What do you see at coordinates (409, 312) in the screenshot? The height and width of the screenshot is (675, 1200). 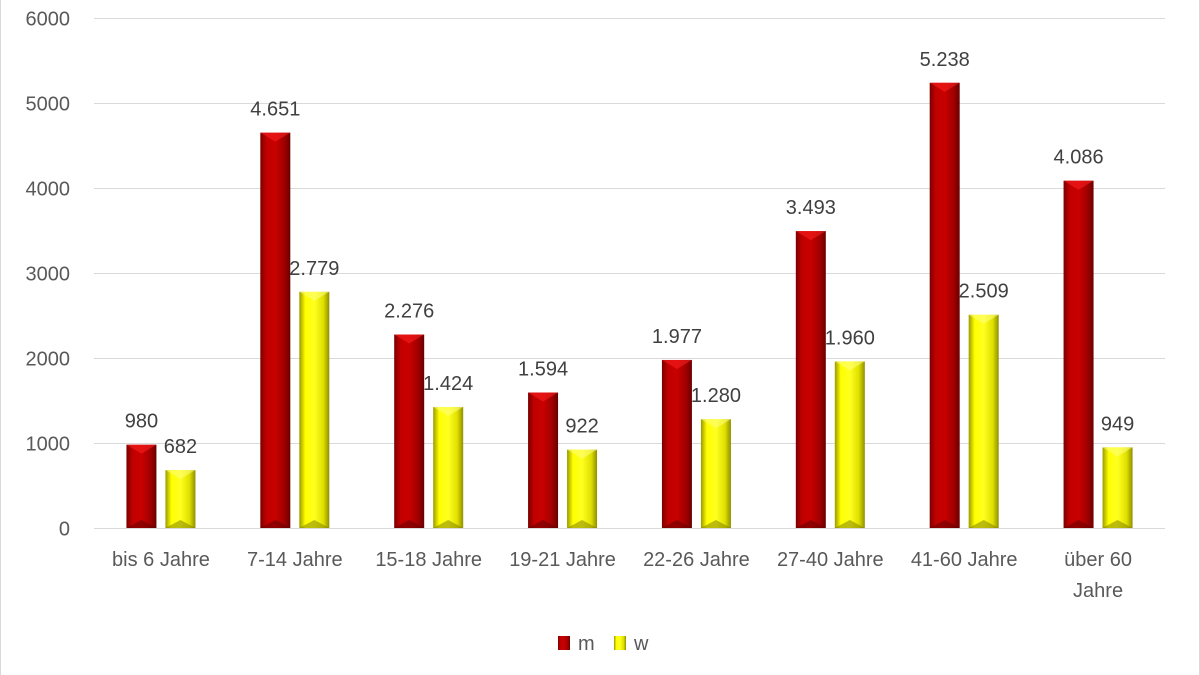 I see `data-label: 2.276` at bounding box center [409, 312].